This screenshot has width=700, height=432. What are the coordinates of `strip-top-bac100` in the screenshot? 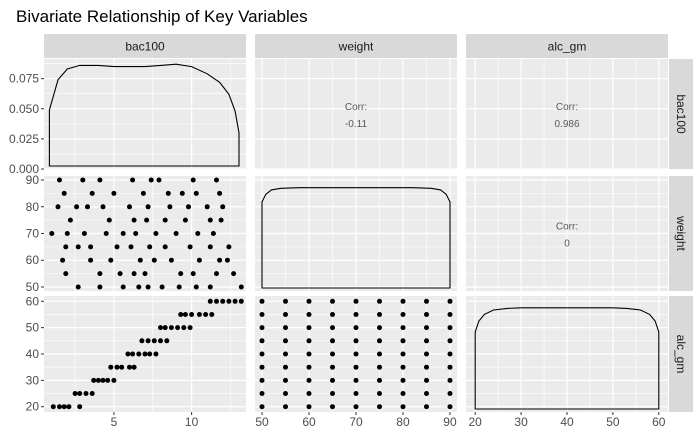 It's located at (145, 46).